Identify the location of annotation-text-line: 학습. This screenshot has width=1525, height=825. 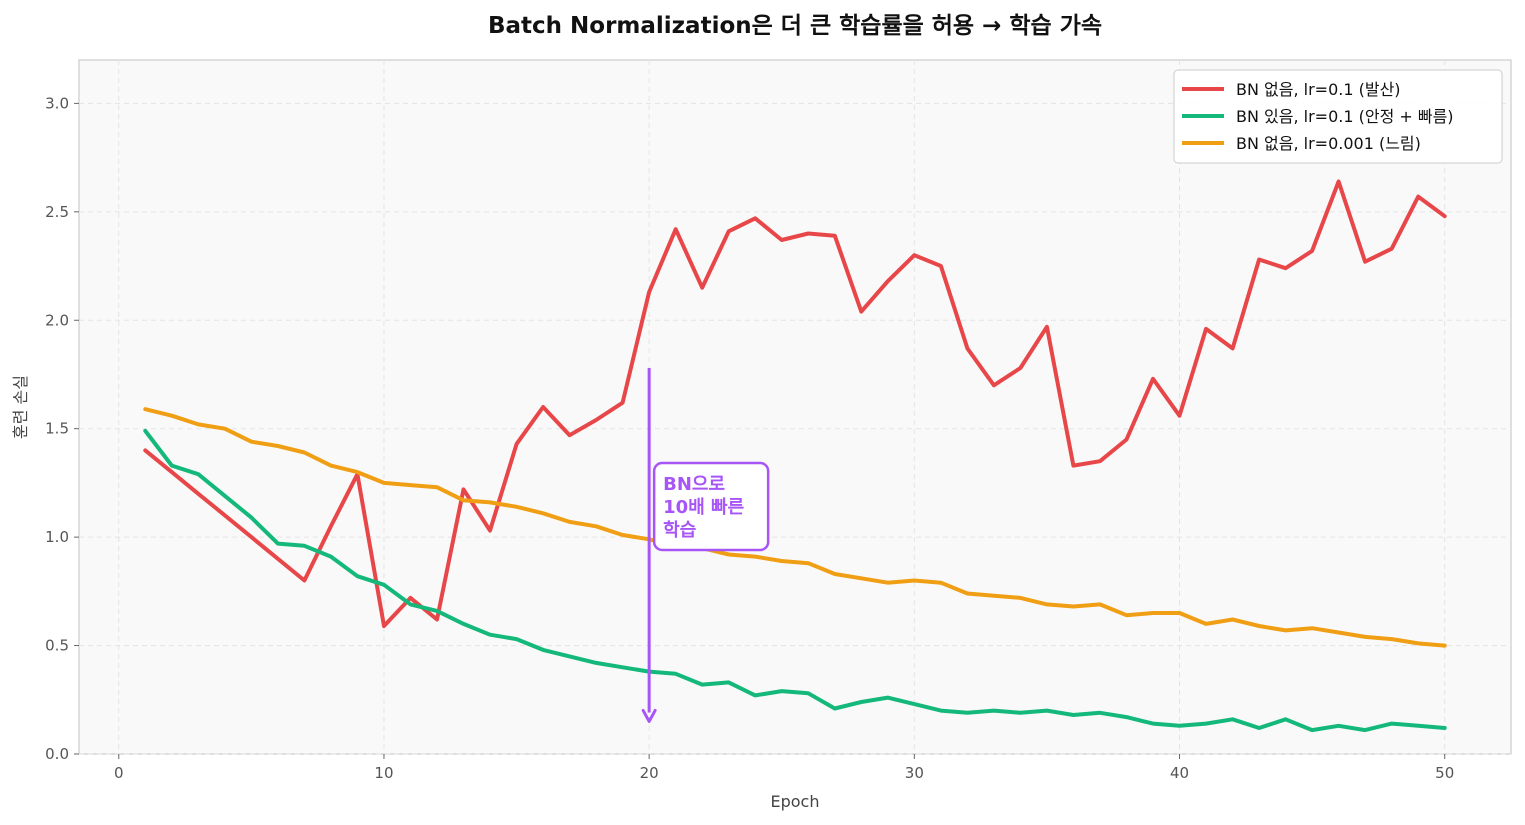
(679, 530).